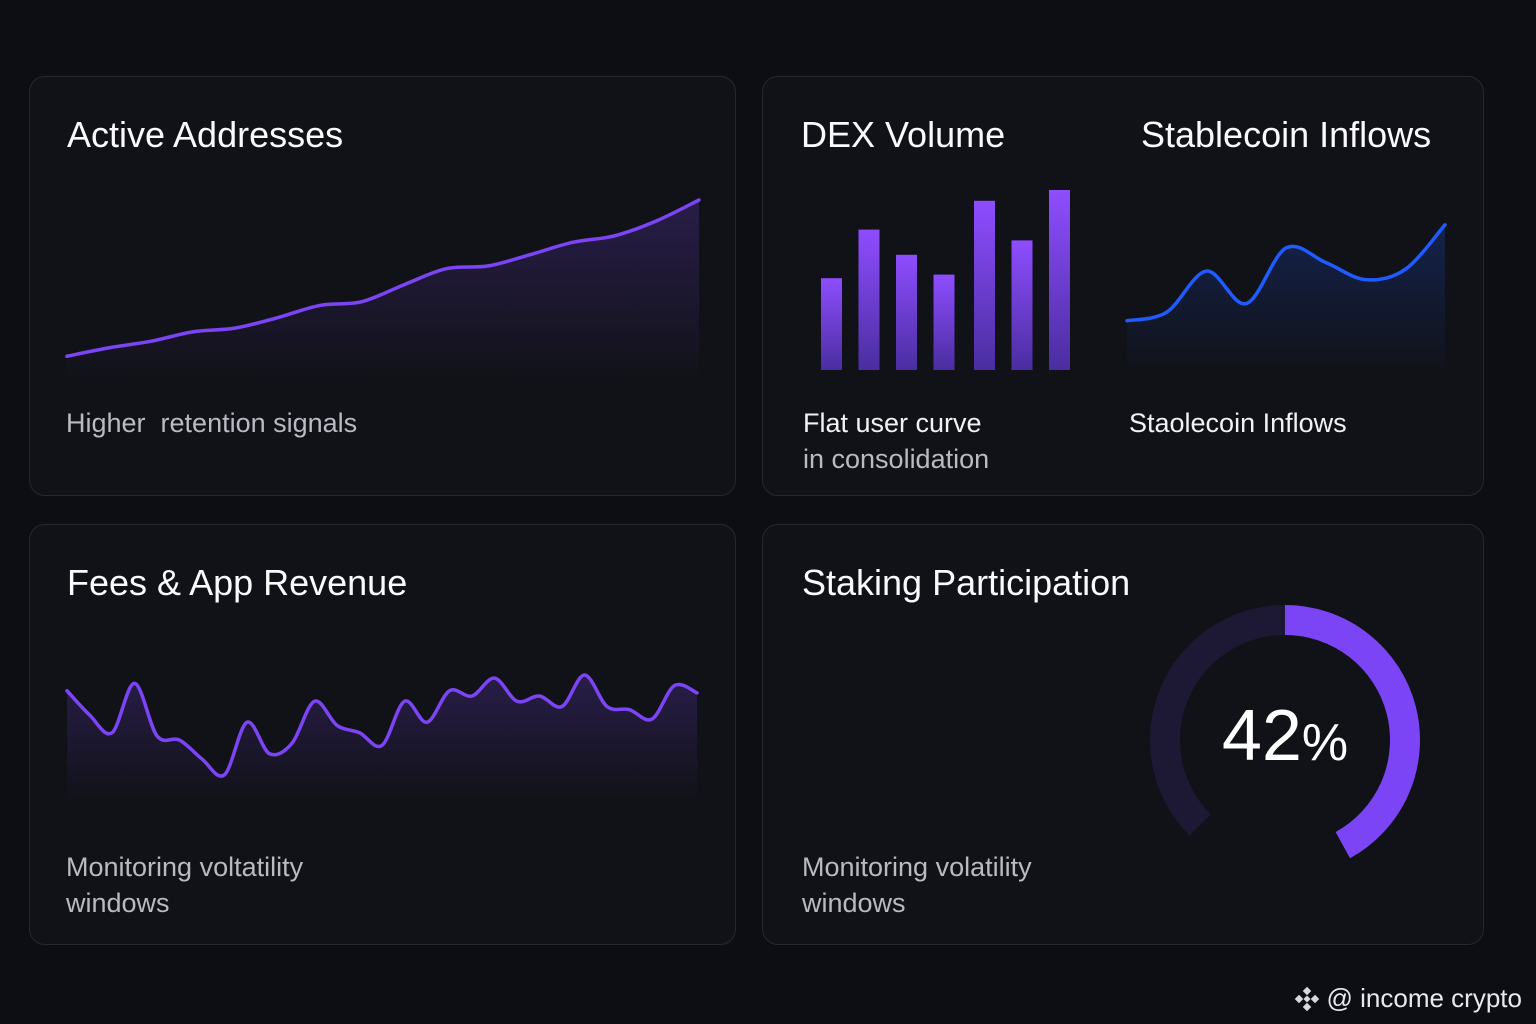 The height and width of the screenshot is (1024, 1536). Describe the element at coordinates (854, 903) in the screenshot. I see `staking-caption-line2: windows` at that location.